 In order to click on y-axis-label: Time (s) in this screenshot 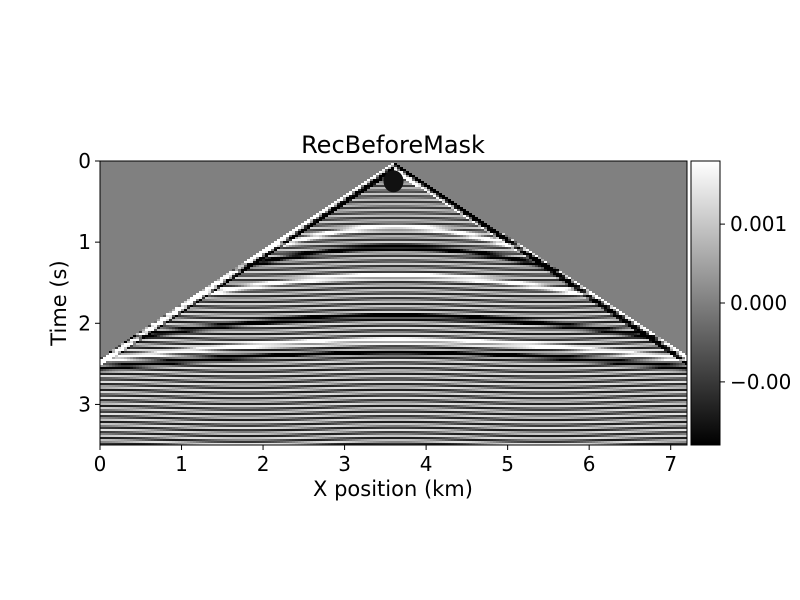, I will do `click(59, 303)`.